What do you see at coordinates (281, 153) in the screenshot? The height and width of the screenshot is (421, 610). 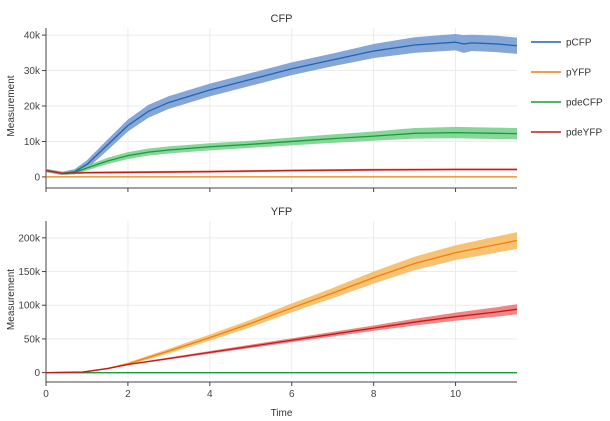 I see `series-line-pdeCFP` at bounding box center [281, 153].